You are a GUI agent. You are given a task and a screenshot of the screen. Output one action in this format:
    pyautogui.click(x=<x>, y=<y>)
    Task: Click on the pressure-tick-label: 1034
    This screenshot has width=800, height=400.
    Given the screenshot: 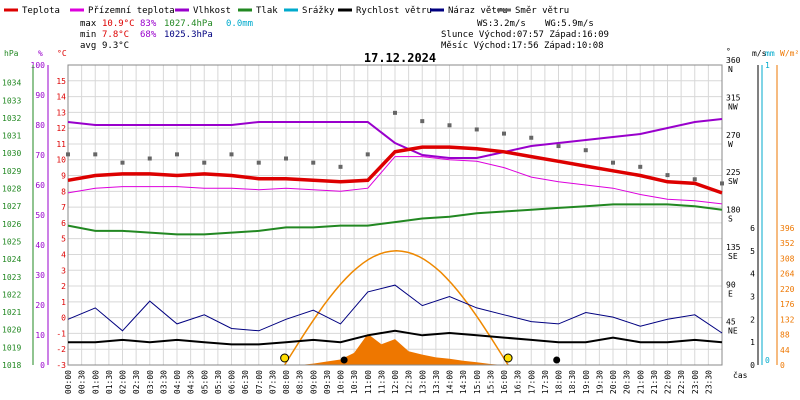 What is the action you would take?
    pyautogui.click(x=11, y=83)
    